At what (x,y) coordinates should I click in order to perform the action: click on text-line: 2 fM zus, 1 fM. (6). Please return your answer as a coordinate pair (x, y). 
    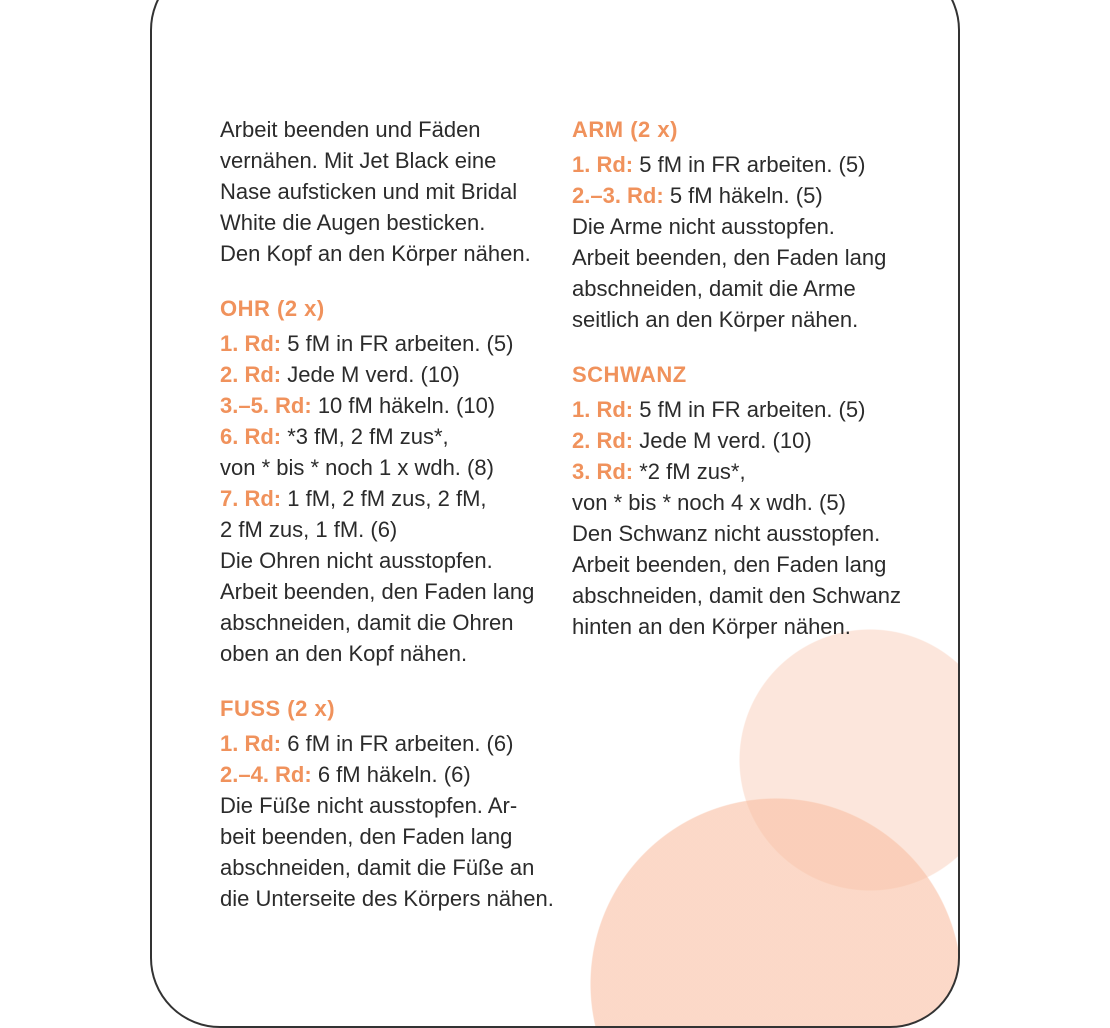
    Looking at the image, I should click on (390, 529).